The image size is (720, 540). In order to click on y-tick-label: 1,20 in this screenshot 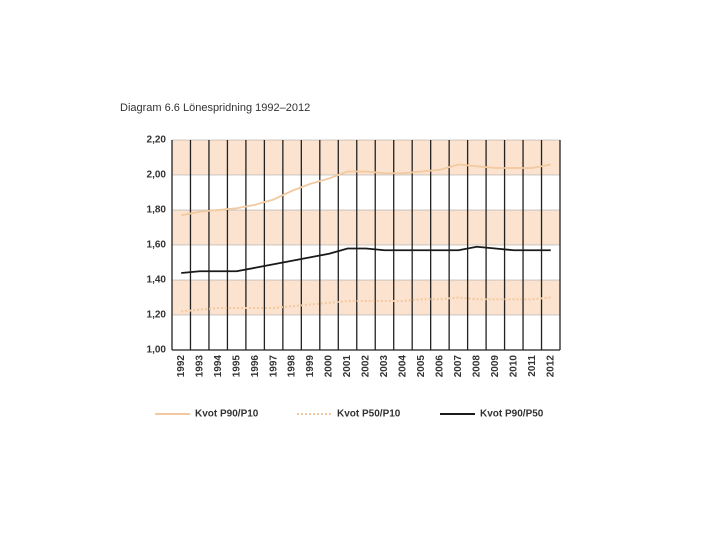, I will do `click(157, 315)`.